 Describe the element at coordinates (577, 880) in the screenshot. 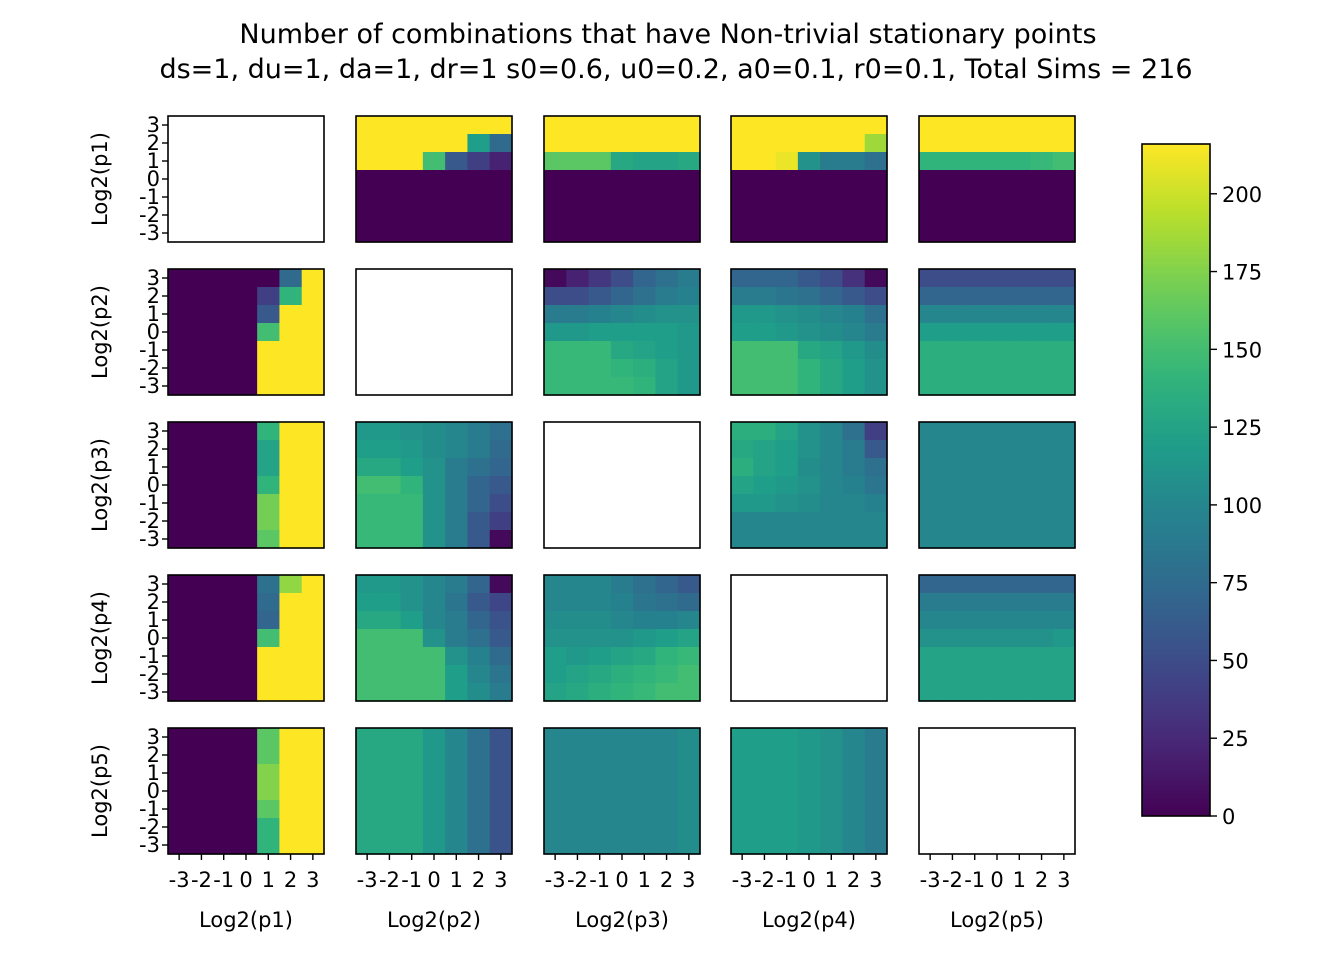

I see `x-tick-label: -2` at that location.